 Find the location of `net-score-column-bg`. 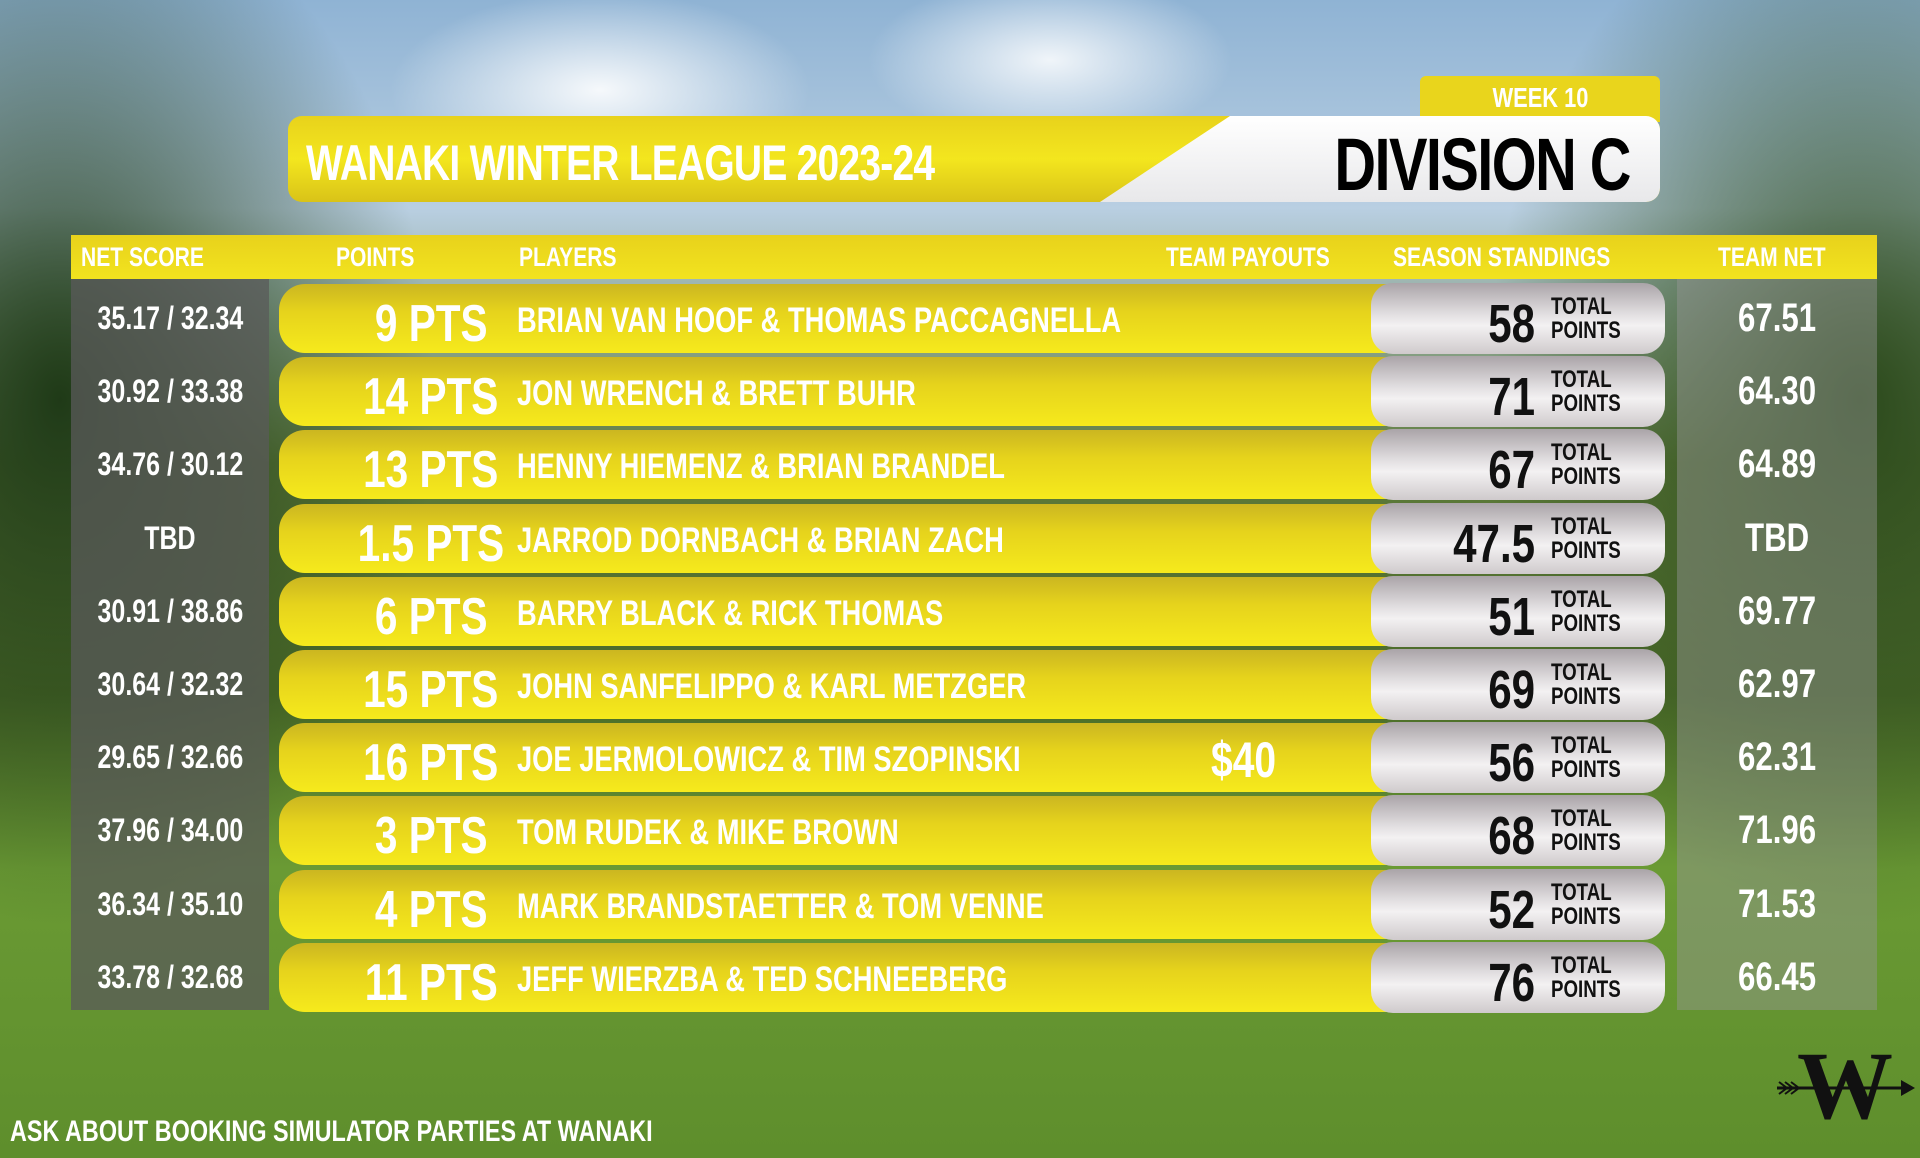

net-score-column-bg is located at coordinates (170, 644).